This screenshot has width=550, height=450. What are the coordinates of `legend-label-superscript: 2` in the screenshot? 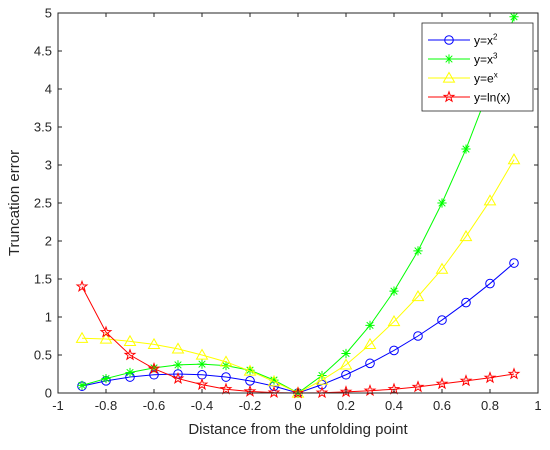 It's located at (495, 37).